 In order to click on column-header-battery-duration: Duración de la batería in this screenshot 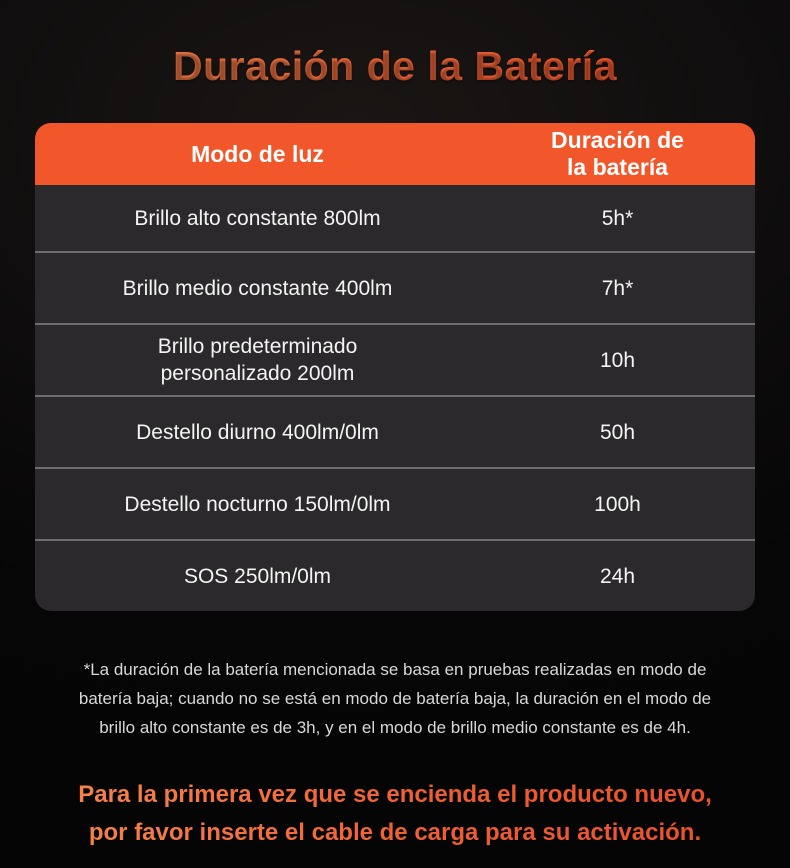, I will do `click(617, 154)`.